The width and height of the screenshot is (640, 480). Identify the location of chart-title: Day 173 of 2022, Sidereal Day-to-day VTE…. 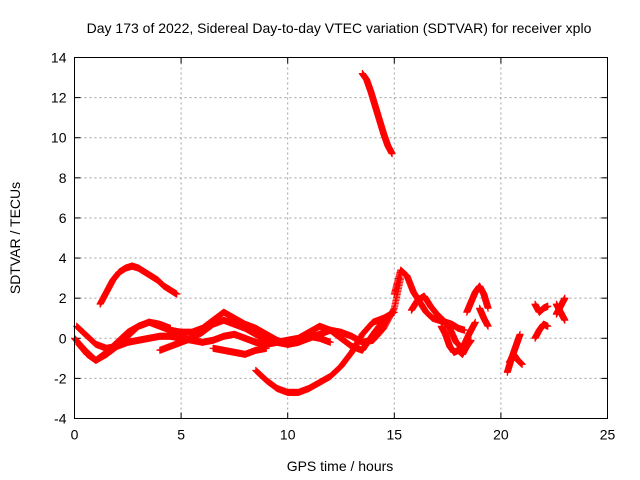
(339, 28).